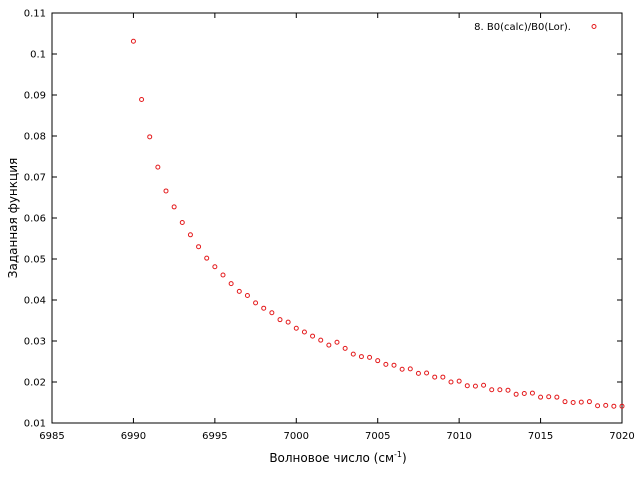  I want to click on legend: 8. B0(calc)/B0(Lor)., so click(535, 27).